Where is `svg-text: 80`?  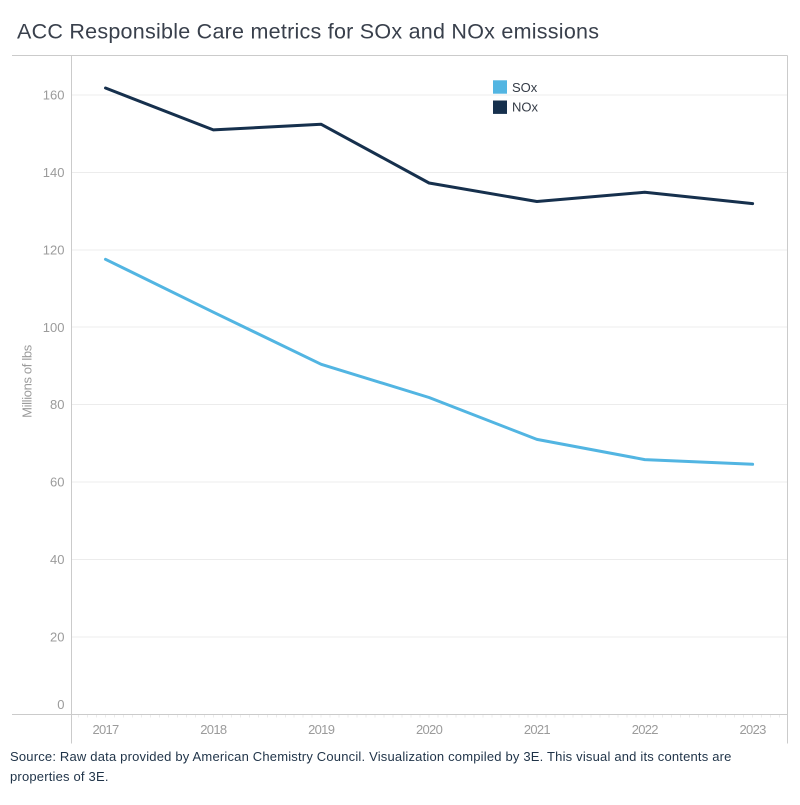
svg-text: 80 is located at coordinates (57, 404).